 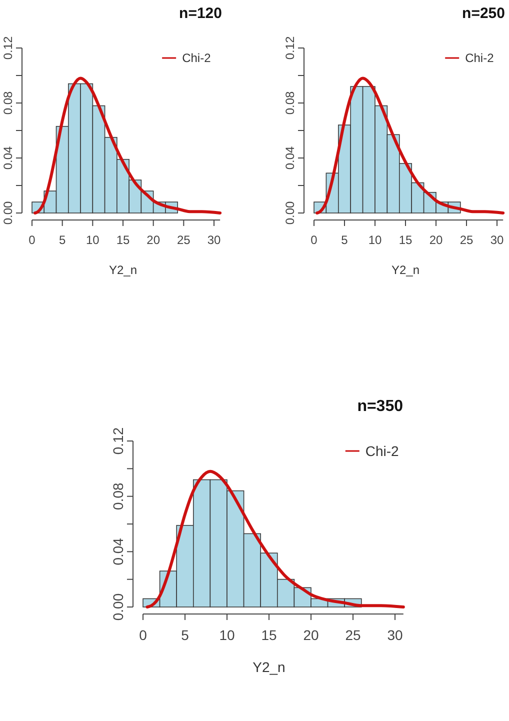 What do you see at coordinates (380, 406) in the screenshot?
I see `chart-title: n=350` at bounding box center [380, 406].